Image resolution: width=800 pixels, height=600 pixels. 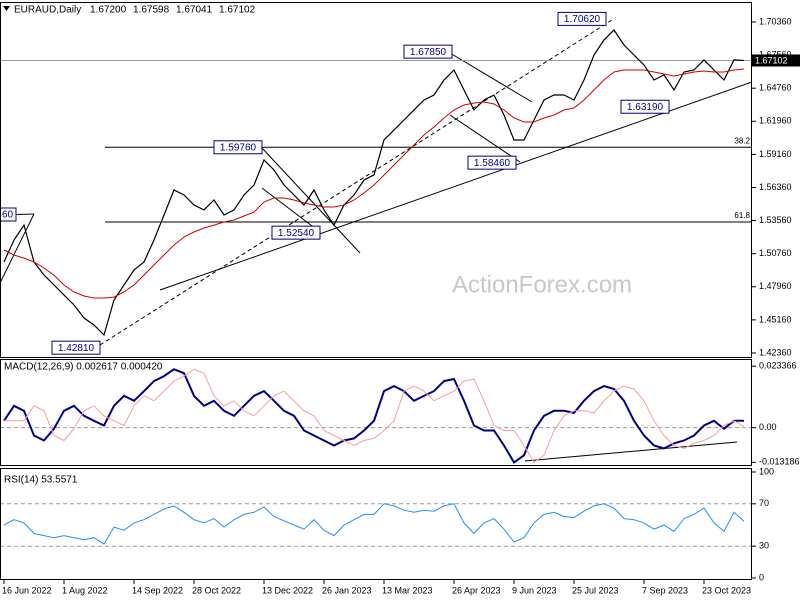 What do you see at coordinates (775, 154) in the screenshot?
I see `y-tick-label: 1.59160` at bounding box center [775, 154].